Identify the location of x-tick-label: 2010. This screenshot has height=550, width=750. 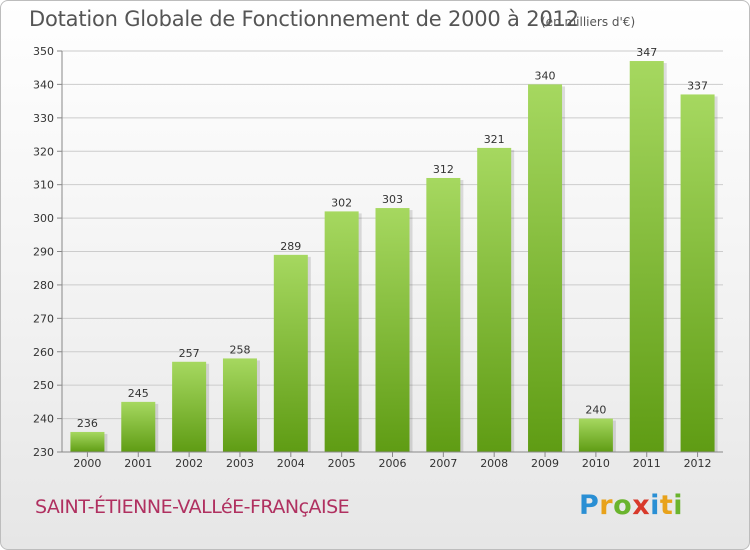
(596, 463).